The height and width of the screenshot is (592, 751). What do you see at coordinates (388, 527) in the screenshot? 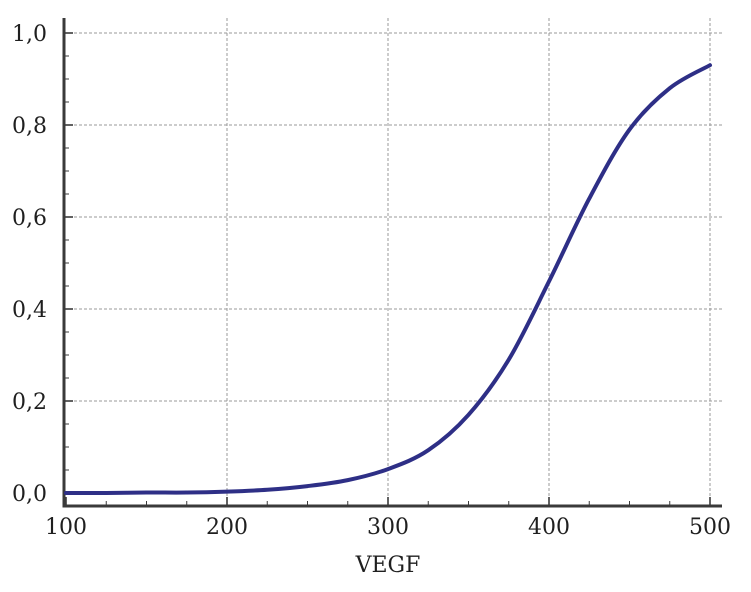
I see `x-tick-label-2: 300` at bounding box center [388, 527].